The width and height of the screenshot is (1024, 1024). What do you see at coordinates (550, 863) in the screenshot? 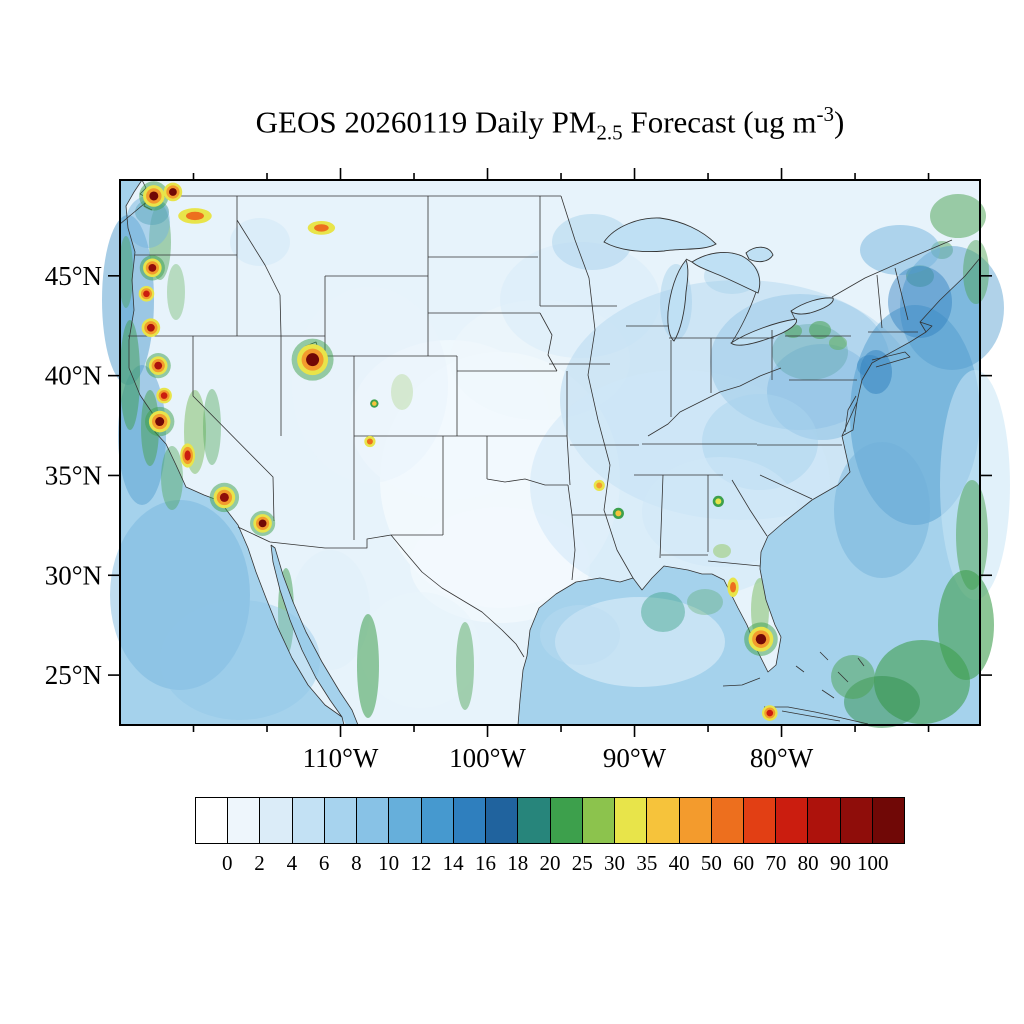
I see `colorbar-tick-label: 20` at bounding box center [550, 863].